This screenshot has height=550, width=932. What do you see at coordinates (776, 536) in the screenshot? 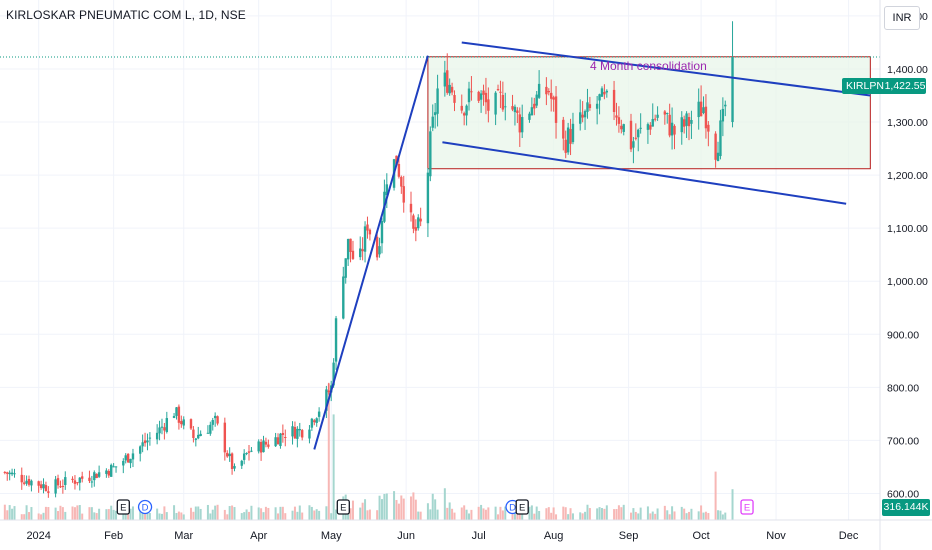
I see `x-tick-label: Nov` at bounding box center [776, 536].